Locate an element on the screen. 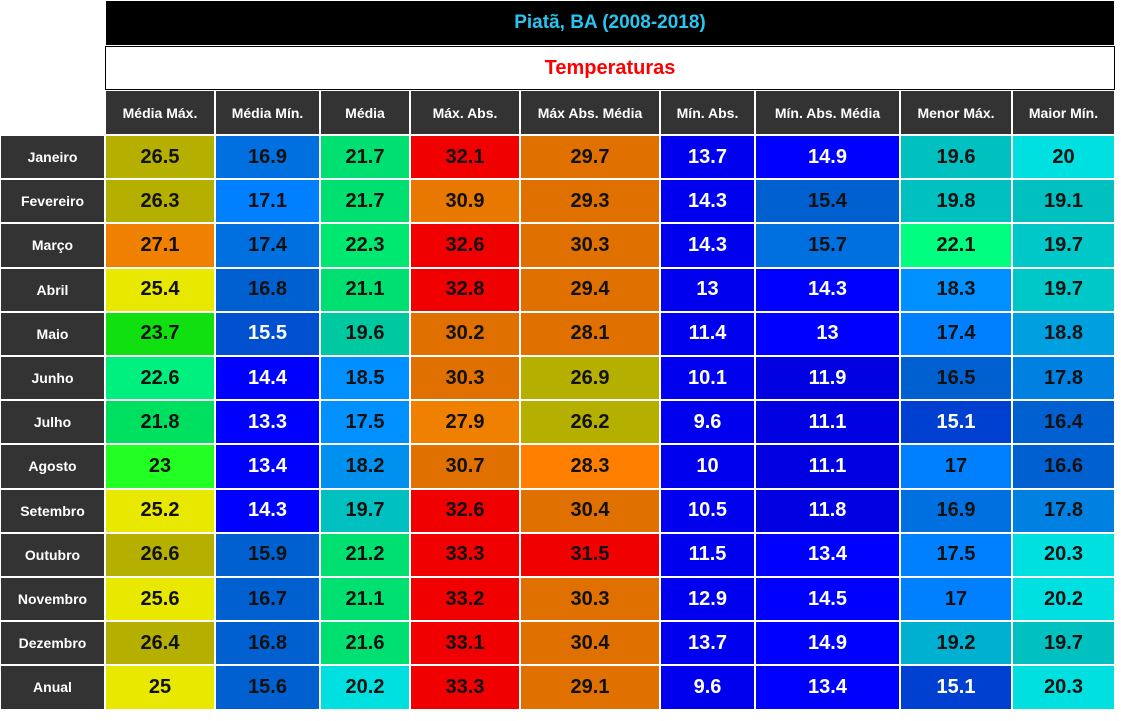 The image size is (1121, 721). value-cell: 30.2 is located at coordinates (465, 333).